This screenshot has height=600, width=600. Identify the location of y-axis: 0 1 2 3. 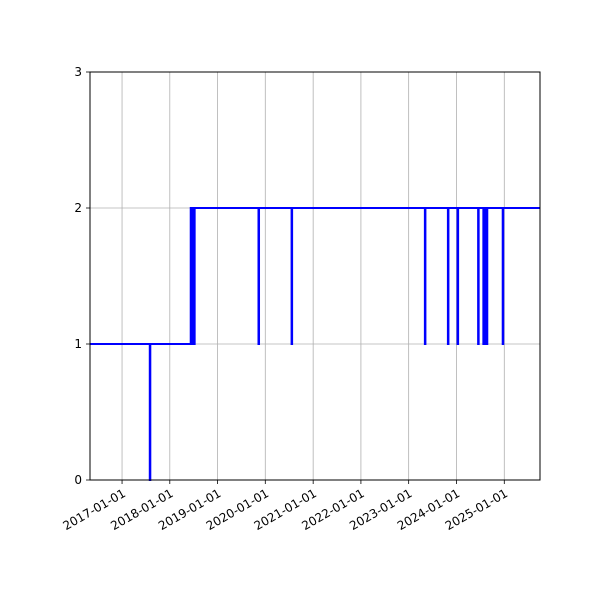
(82, 276).